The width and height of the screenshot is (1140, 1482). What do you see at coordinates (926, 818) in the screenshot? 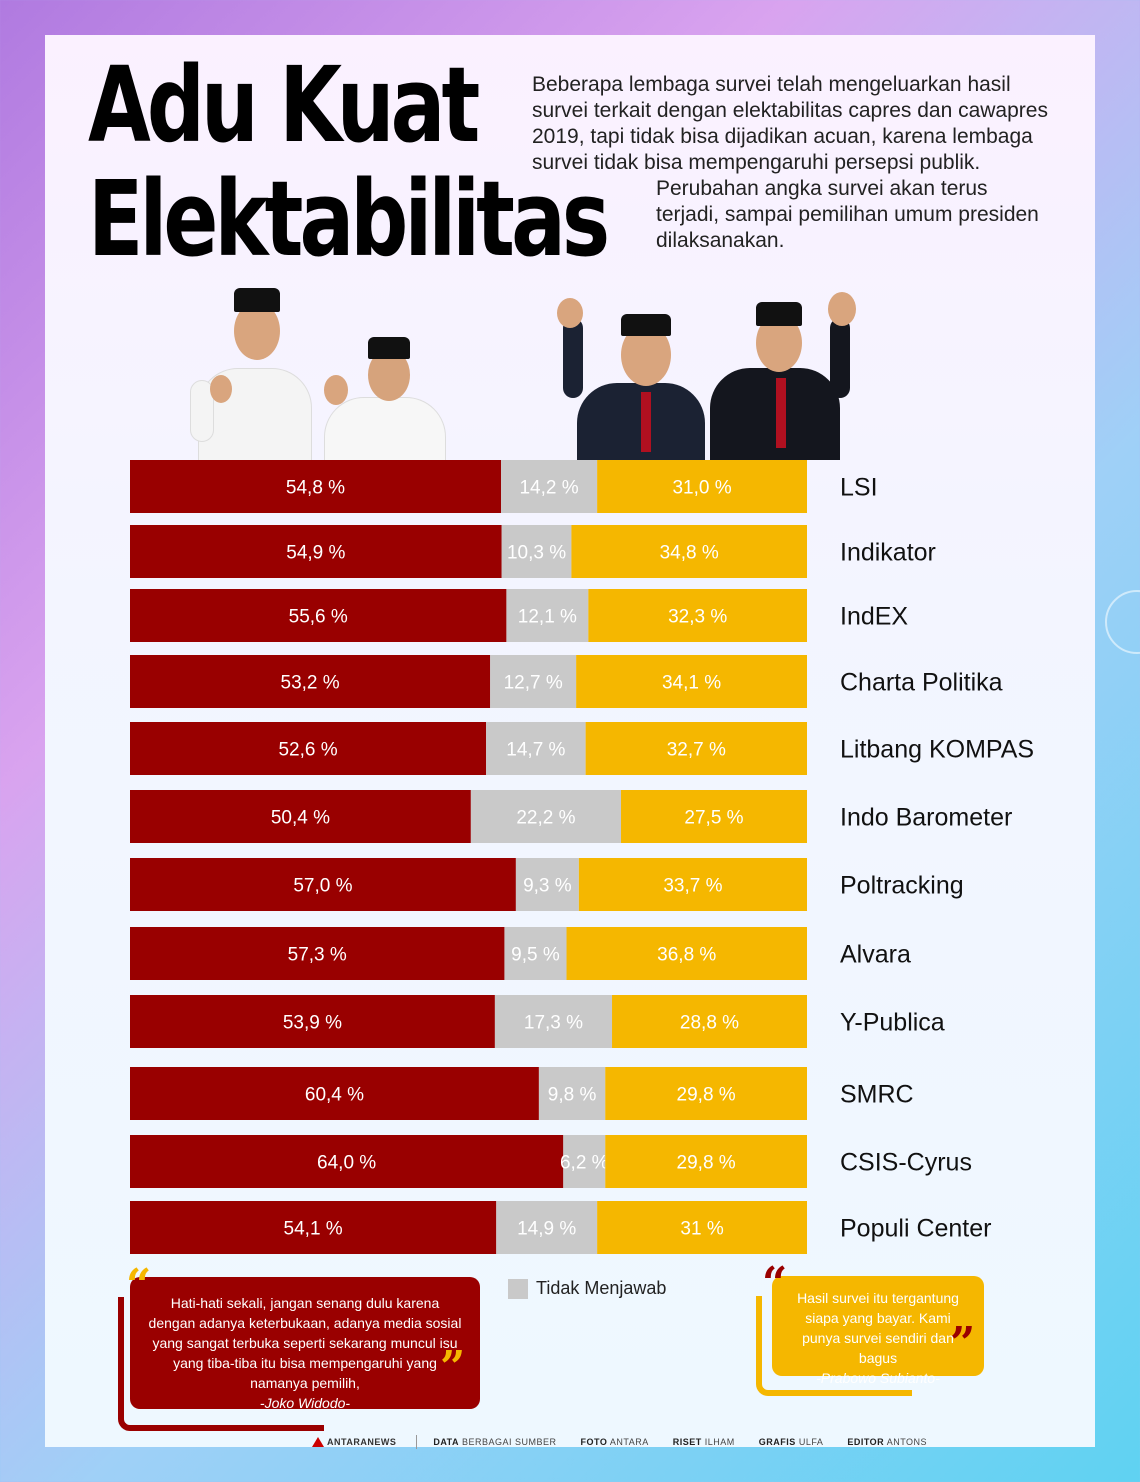
I see `survey-institution-label: Indo Barometer` at bounding box center [926, 818].